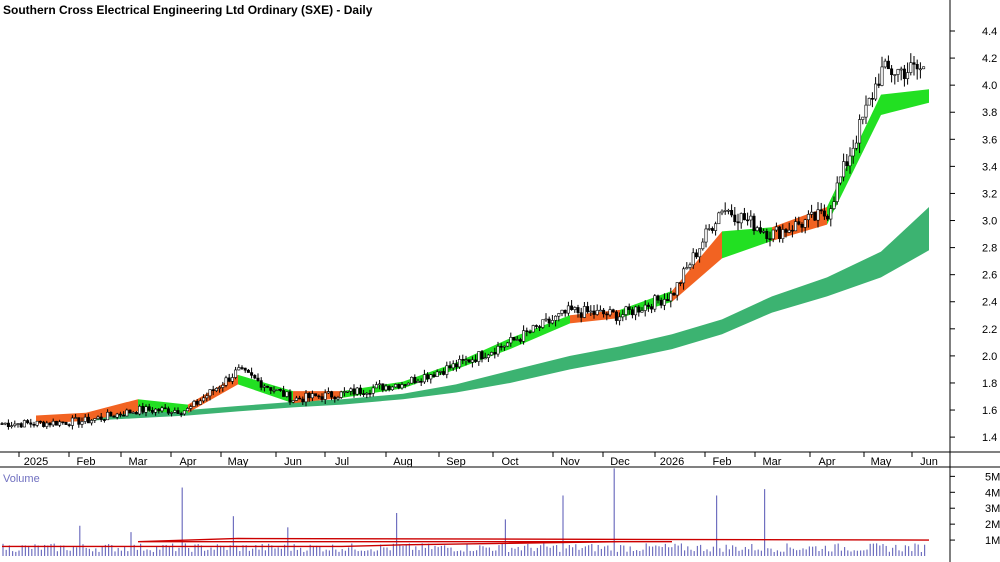  What do you see at coordinates (456, 462) in the screenshot?
I see `month-label: Sep` at bounding box center [456, 462].